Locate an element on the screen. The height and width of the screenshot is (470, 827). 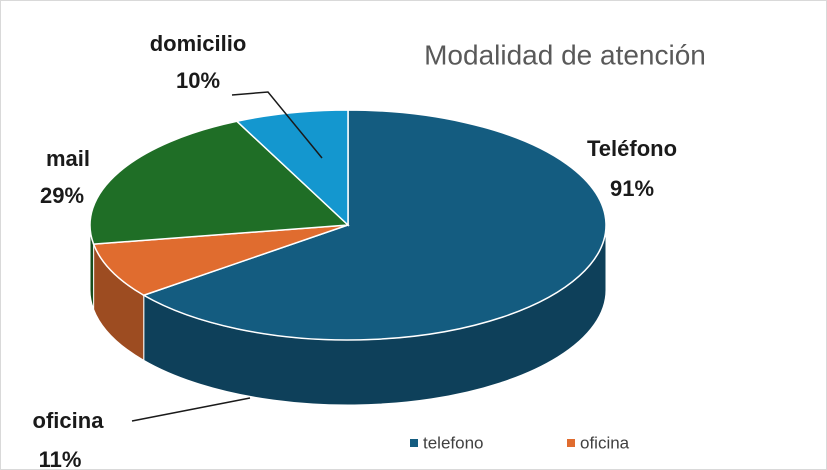
data-label: 11% is located at coordinates (60, 458).